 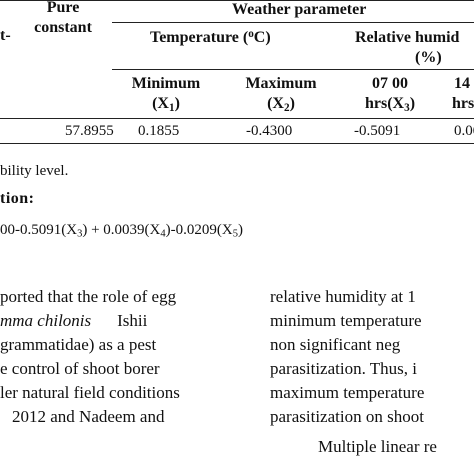 I want to click on table-footnote: bility level., so click(x=34, y=171).